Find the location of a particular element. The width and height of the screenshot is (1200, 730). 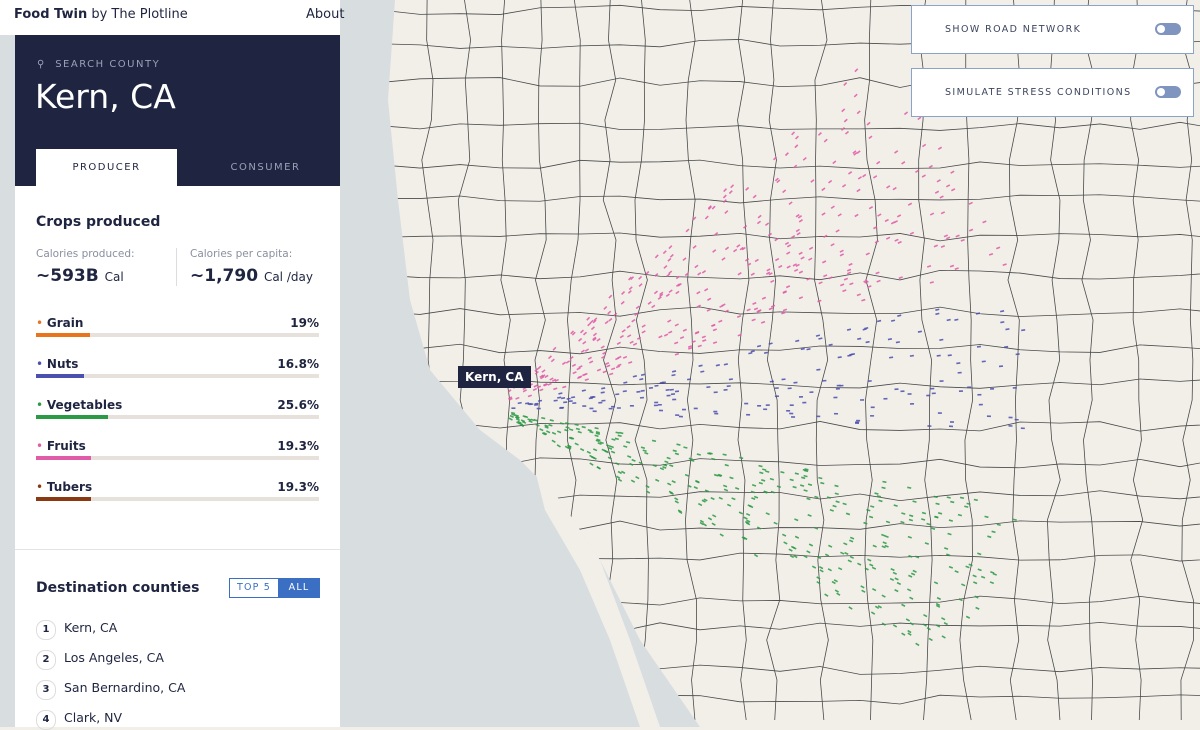

all-filter: ALL is located at coordinates (299, 588).